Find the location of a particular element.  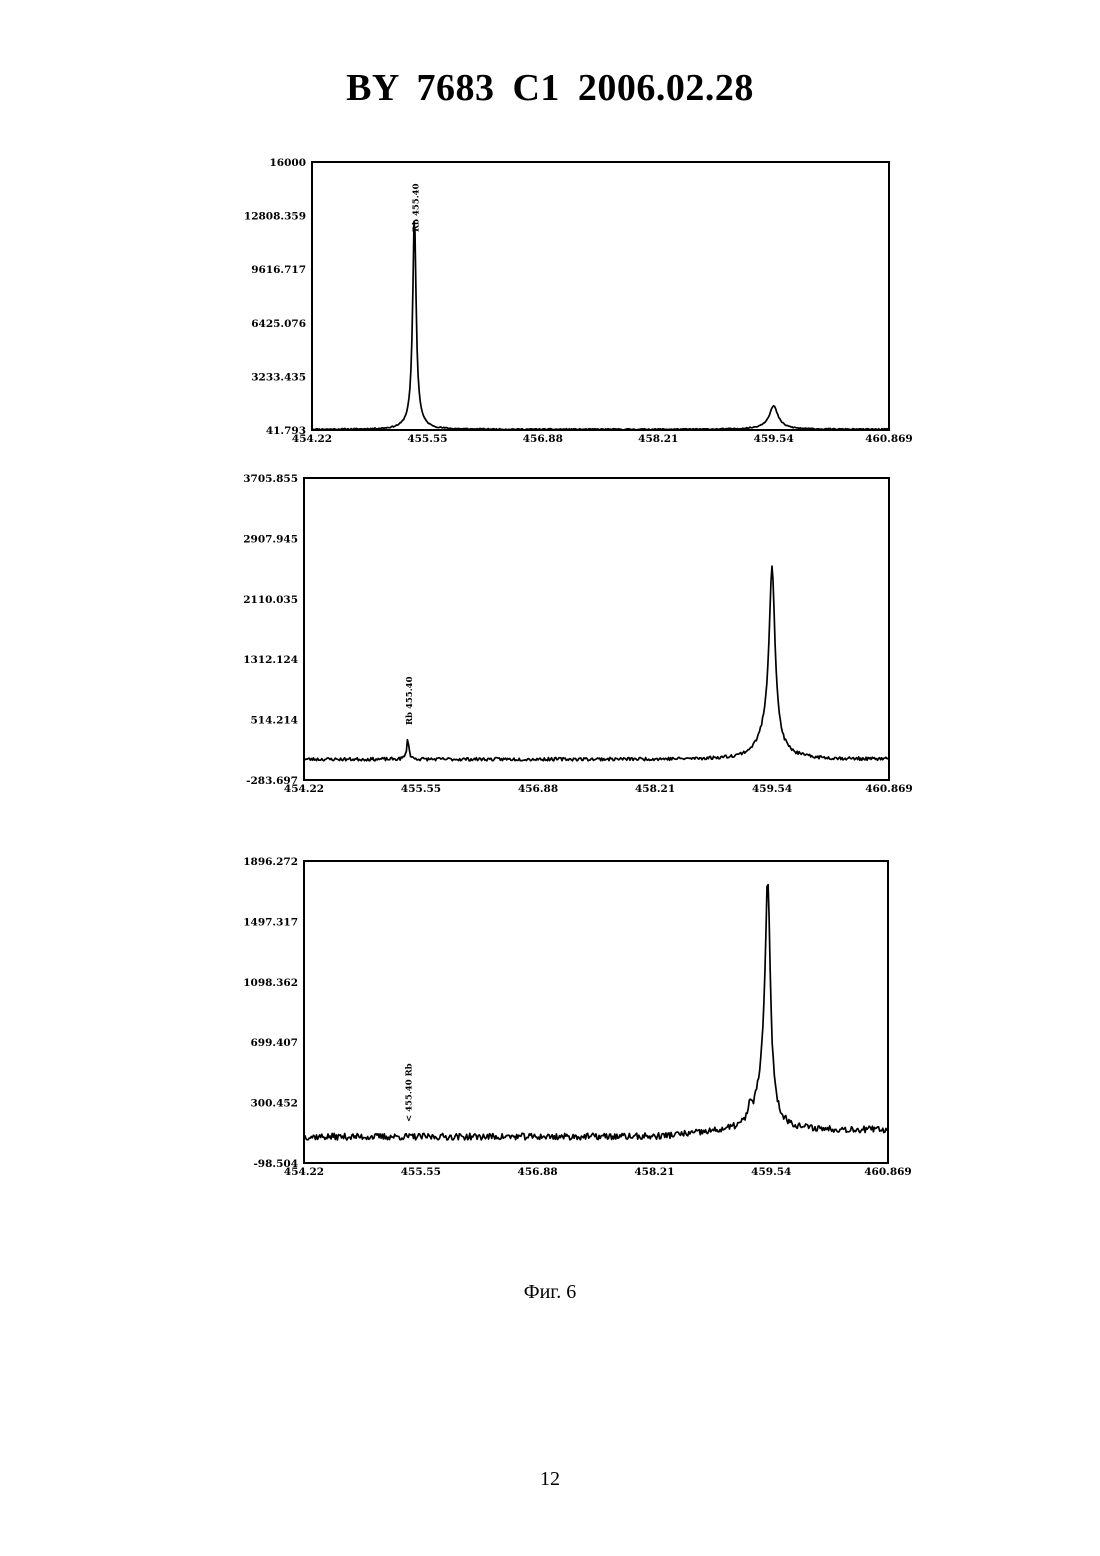

y-tick-label: 1312.124 is located at coordinates (270, 660).